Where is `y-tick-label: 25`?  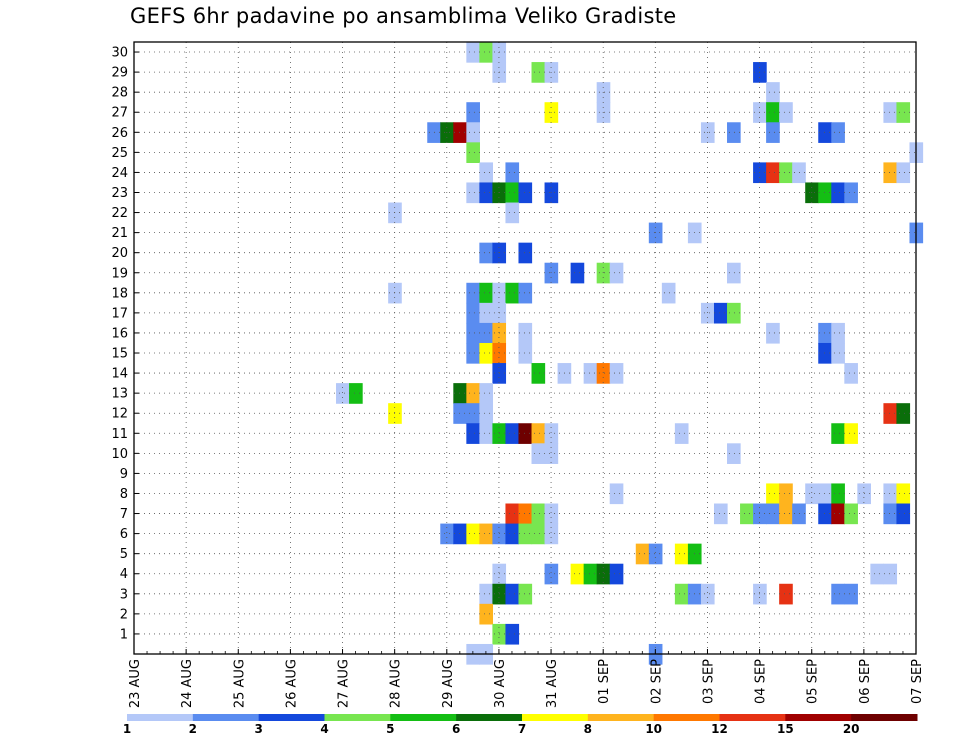 y-tick-label: 25 is located at coordinates (119, 153).